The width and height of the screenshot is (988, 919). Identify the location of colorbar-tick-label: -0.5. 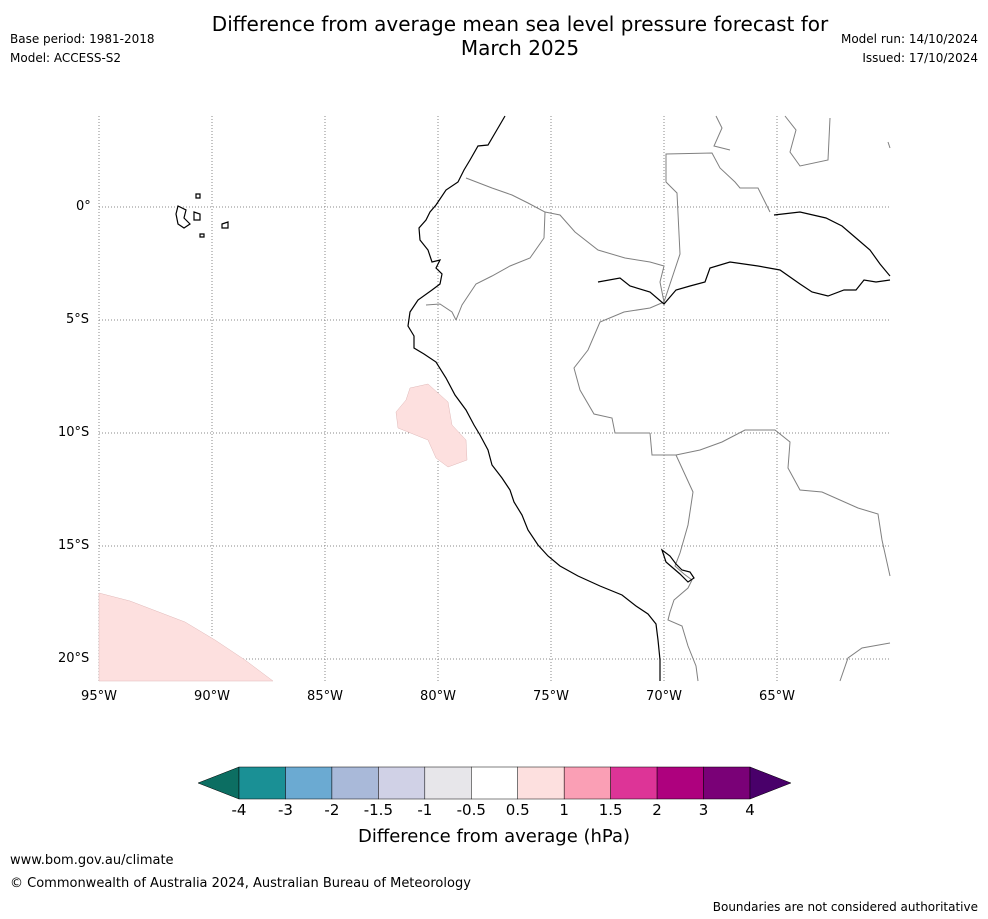
(471, 810).